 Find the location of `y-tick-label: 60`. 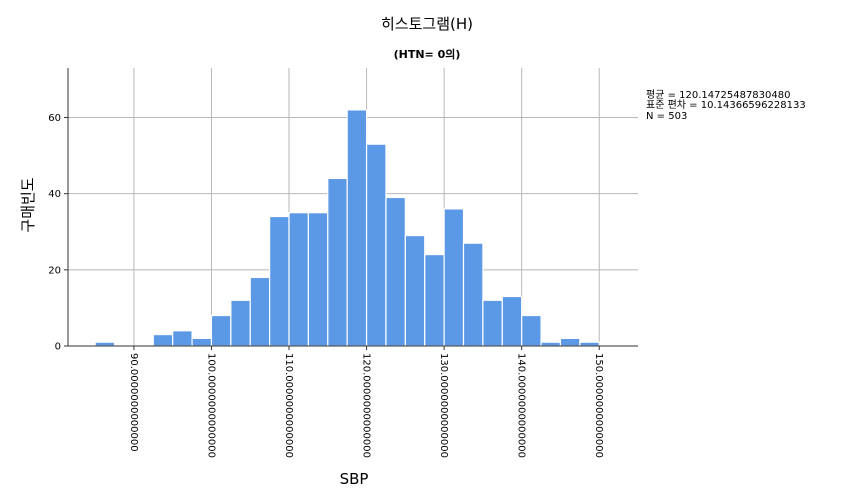

y-tick-label: 60 is located at coordinates (54, 118).